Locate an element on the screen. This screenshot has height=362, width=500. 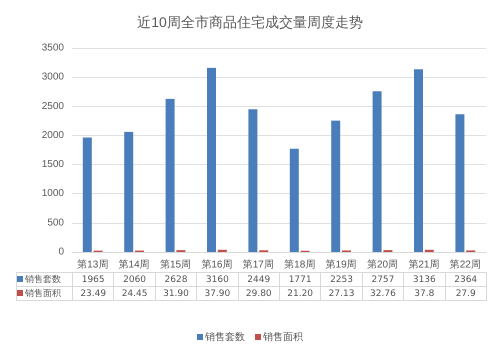
x-tick-label: 第21周 is located at coordinates (424, 264).